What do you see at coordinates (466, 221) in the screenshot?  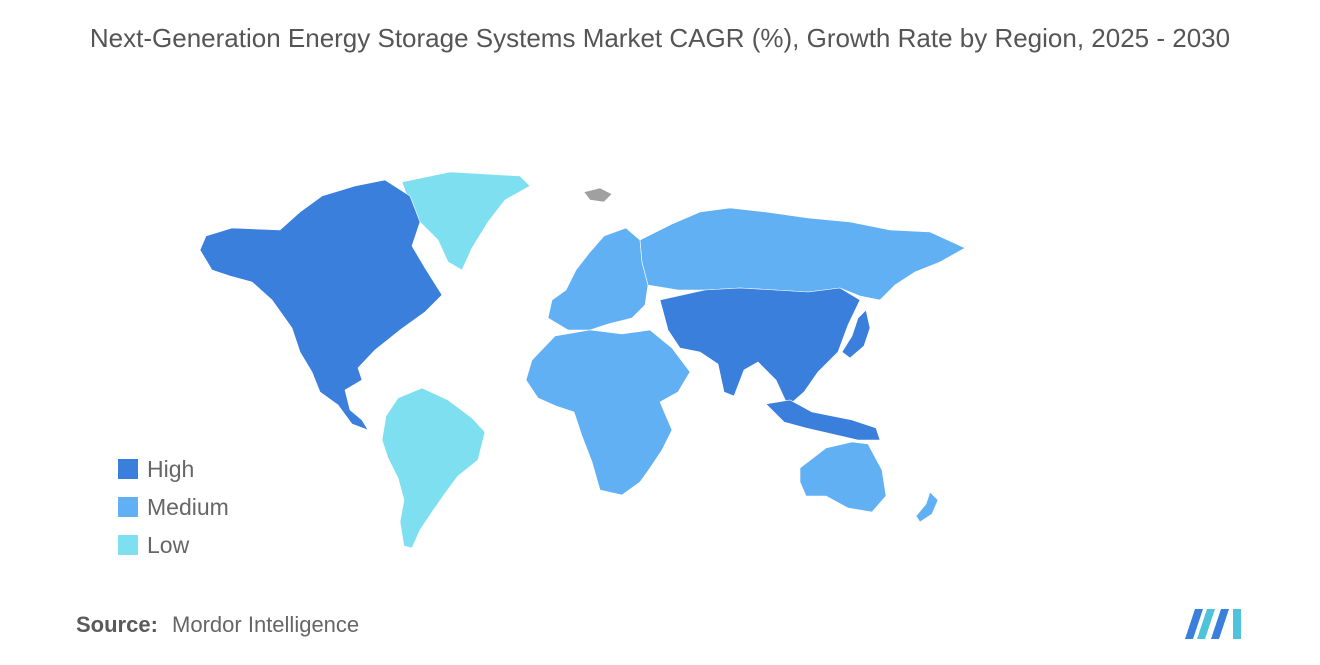 I see `region-greenland` at bounding box center [466, 221].